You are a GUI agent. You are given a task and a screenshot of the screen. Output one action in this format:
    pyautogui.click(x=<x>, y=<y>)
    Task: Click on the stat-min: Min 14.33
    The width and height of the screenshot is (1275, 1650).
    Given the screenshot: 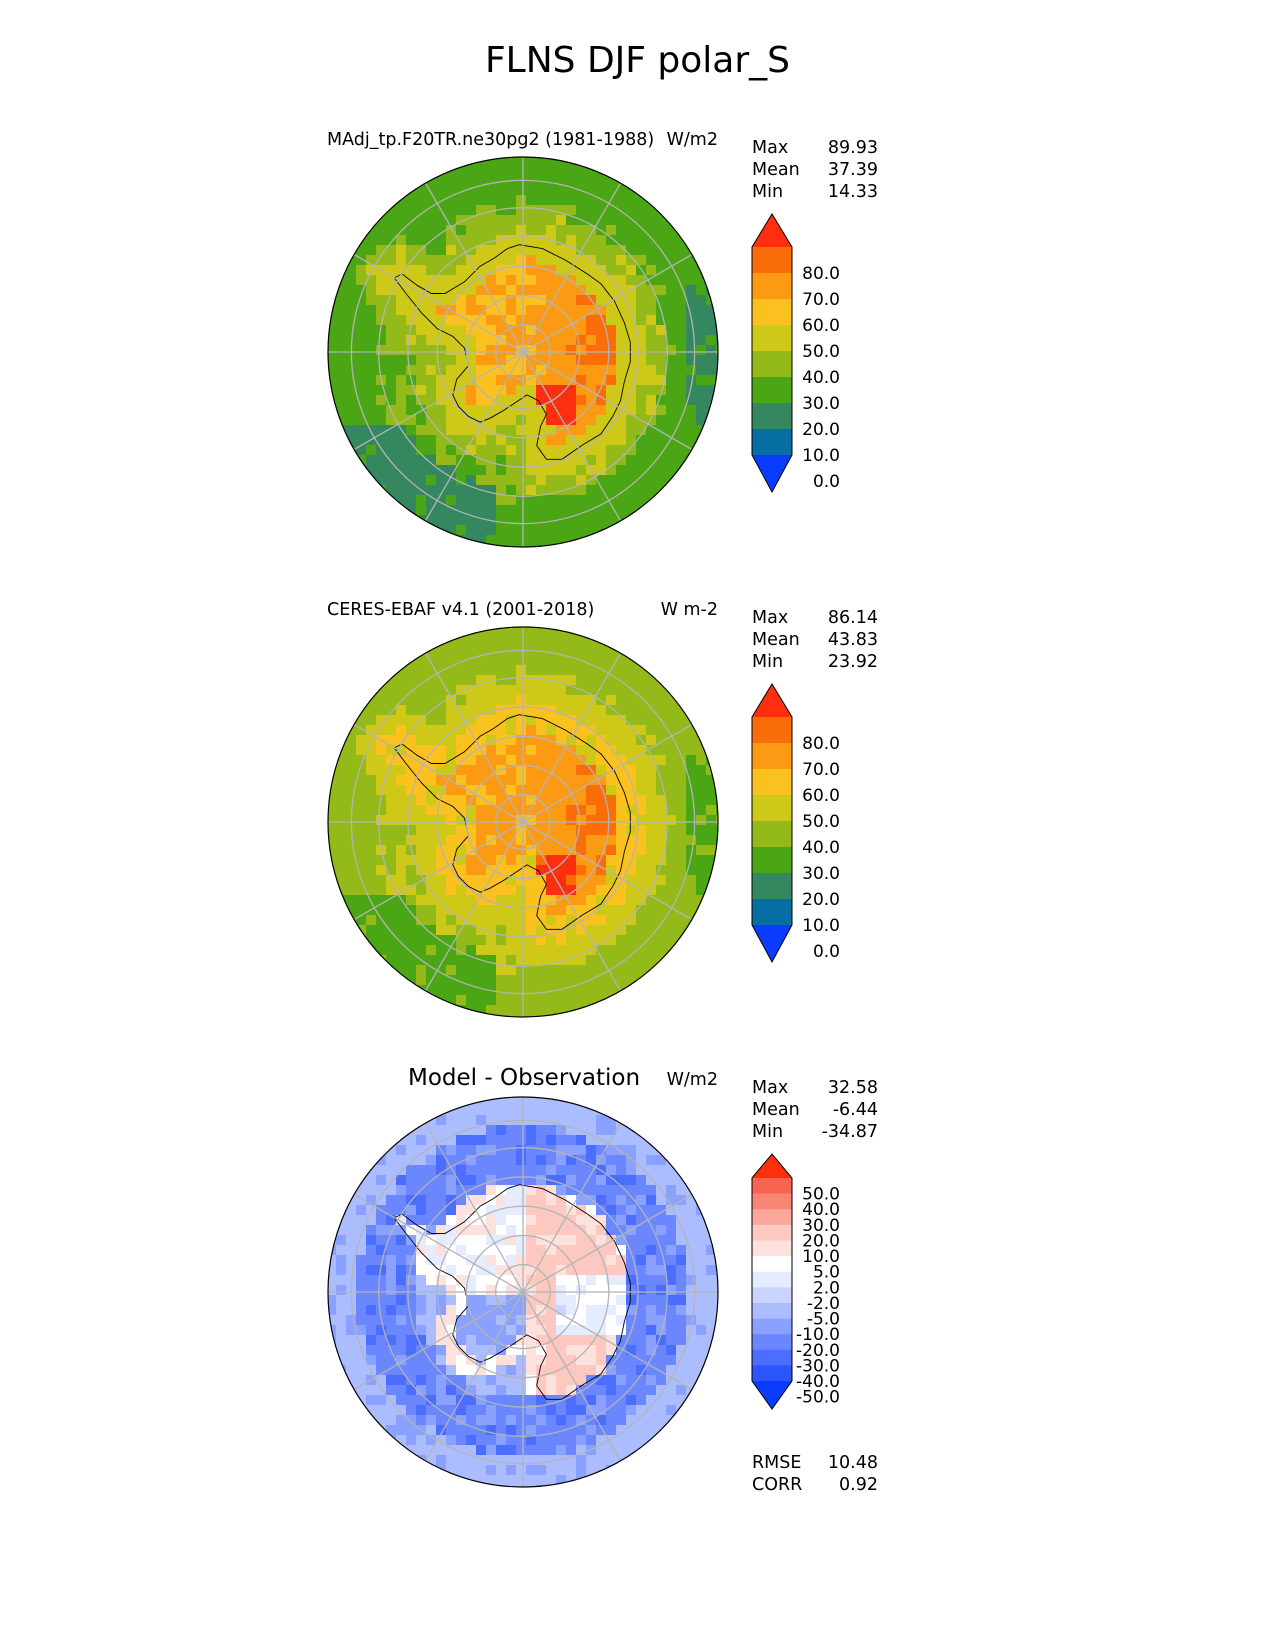 What is the action you would take?
    pyautogui.click(x=815, y=192)
    